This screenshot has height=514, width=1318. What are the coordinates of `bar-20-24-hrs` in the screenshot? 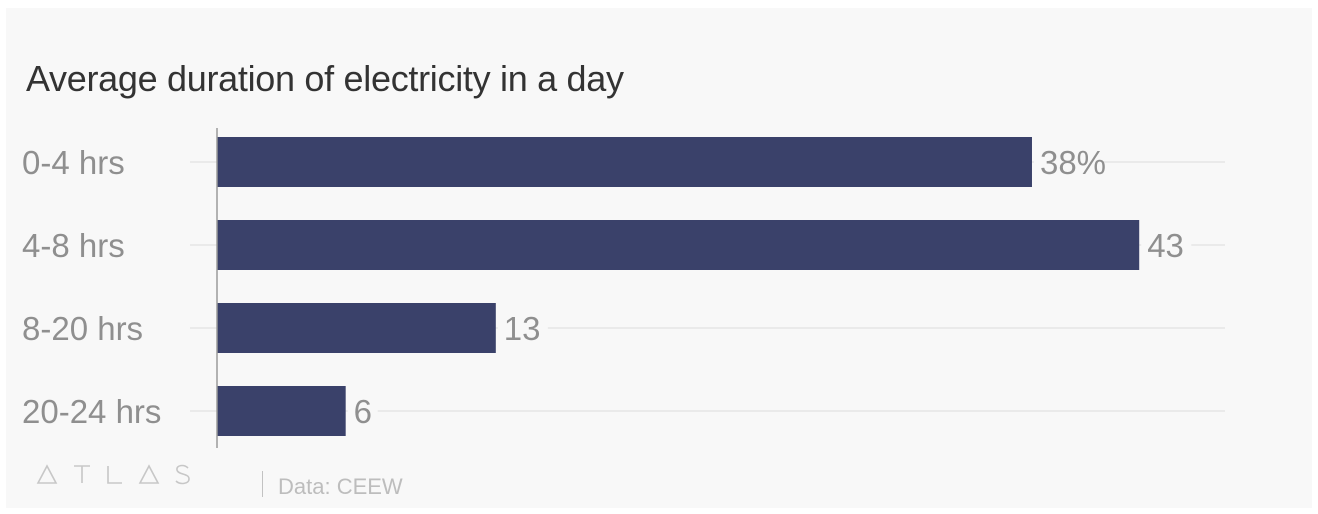 It's located at (281, 411).